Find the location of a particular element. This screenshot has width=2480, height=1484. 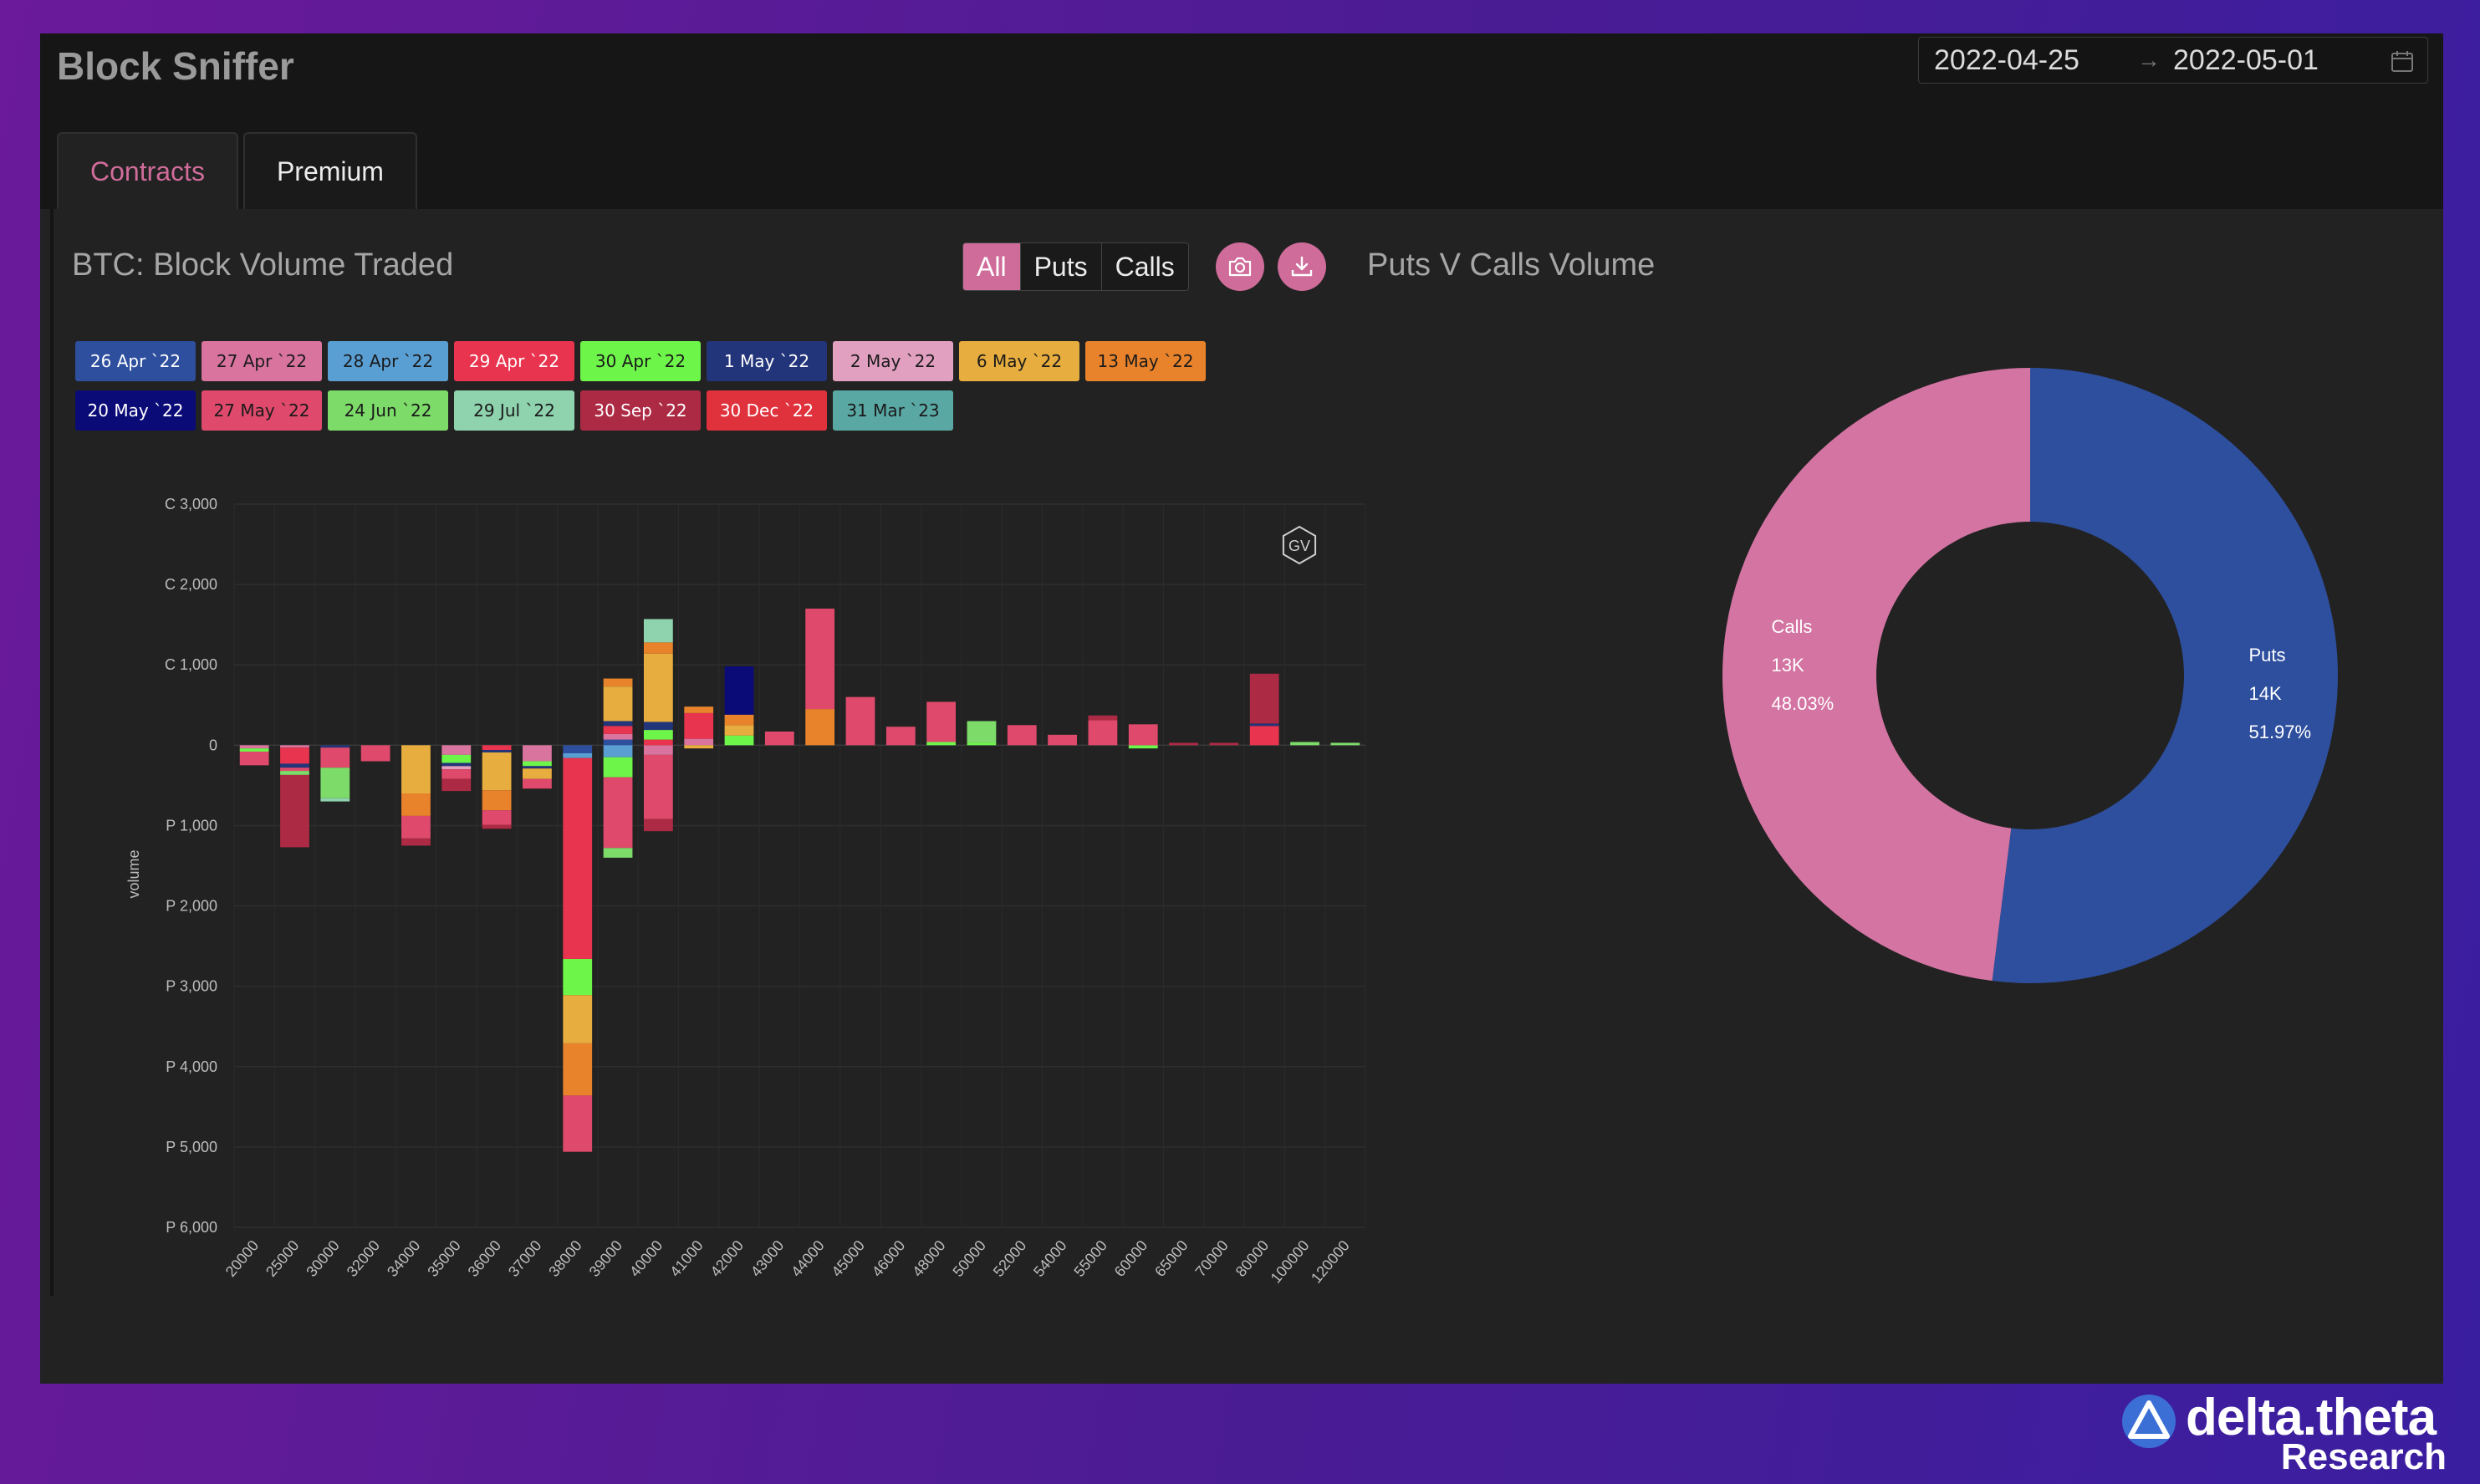

filter-all-button: All is located at coordinates (992, 266).